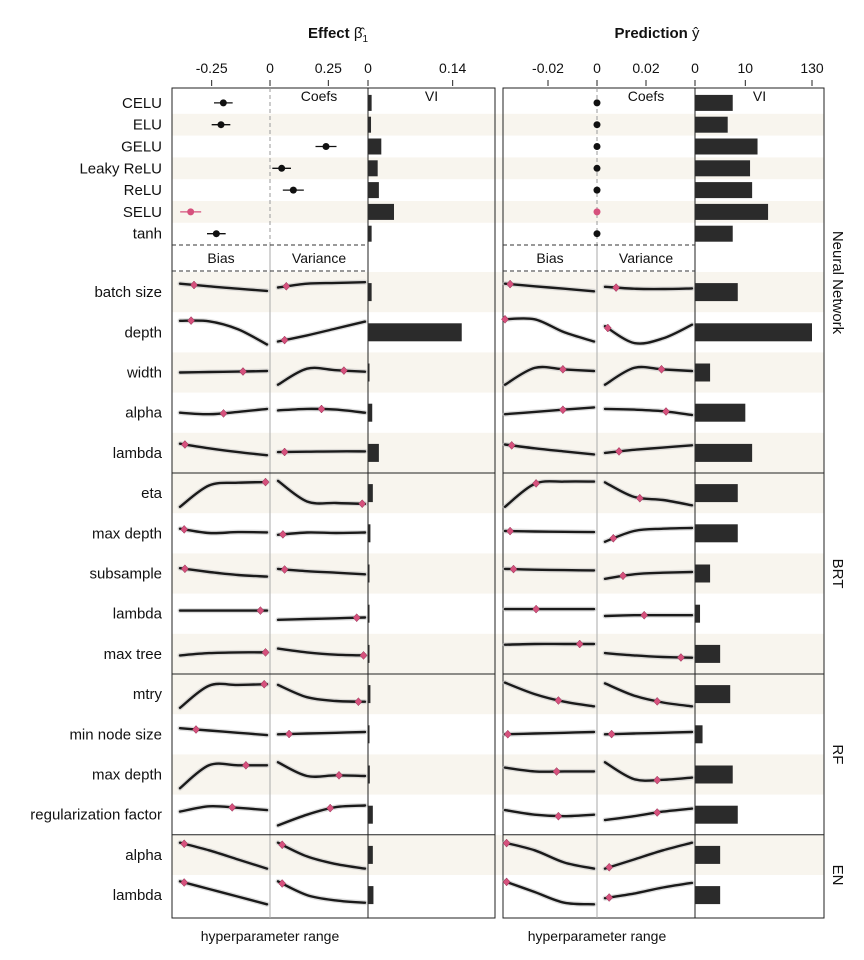 The height and width of the screenshot is (960, 864). What do you see at coordinates (270, 68) in the screenshot?
I see `effect-coef-tick: 0` at bounding box center [270, 68].